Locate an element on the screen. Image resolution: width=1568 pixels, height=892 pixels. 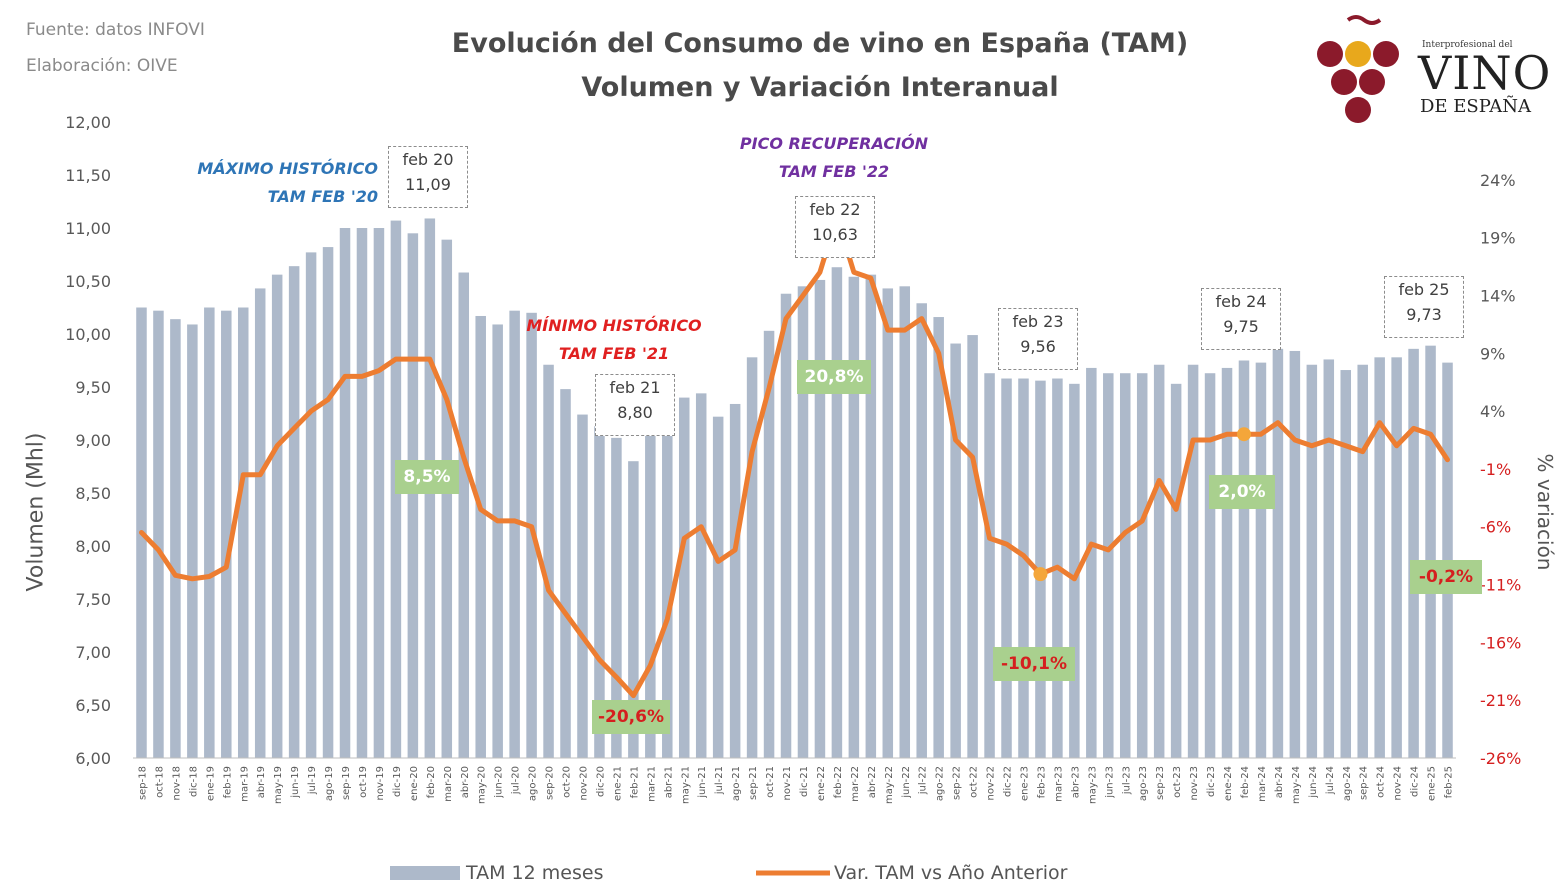
logo-text-vino: VINO is located at coordinates (1485, 73).